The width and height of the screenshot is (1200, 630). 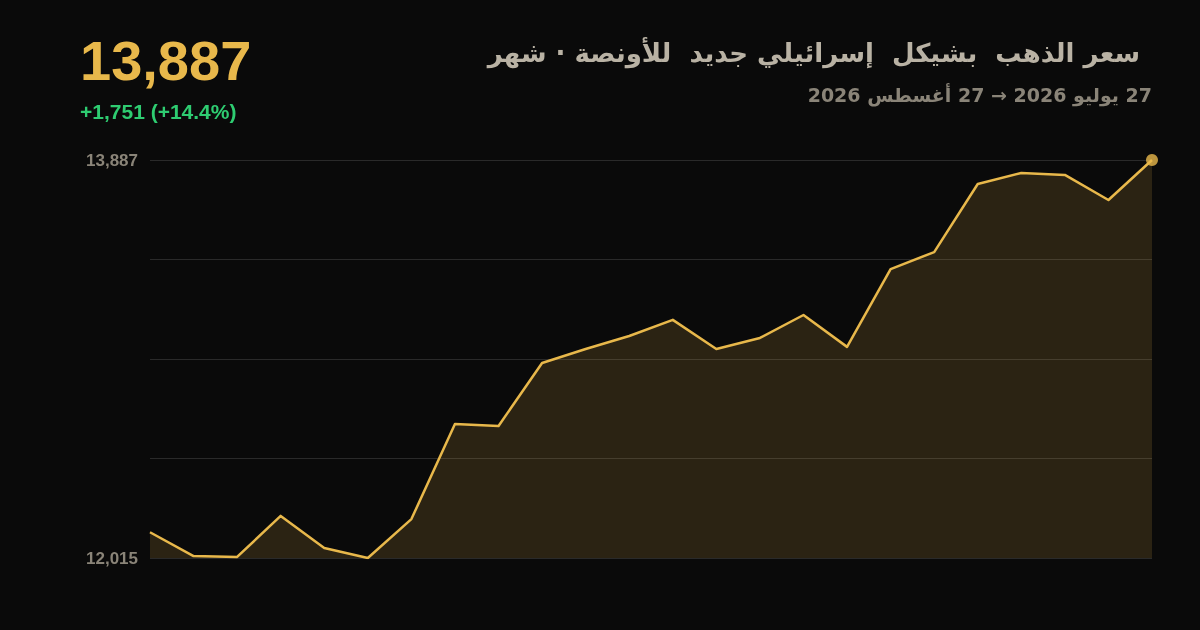 I want to click on chart-title: سعر الذهب بشيكل إسرائيلي جديد للأونصة · شهر, so click(x=813, y=53).